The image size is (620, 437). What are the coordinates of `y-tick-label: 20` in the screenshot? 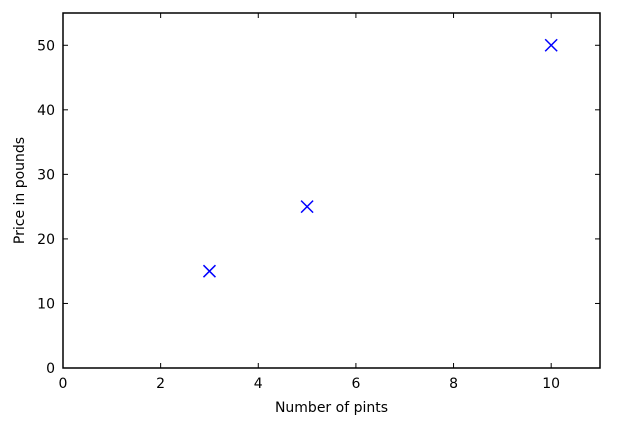 It's located at (46, 240).